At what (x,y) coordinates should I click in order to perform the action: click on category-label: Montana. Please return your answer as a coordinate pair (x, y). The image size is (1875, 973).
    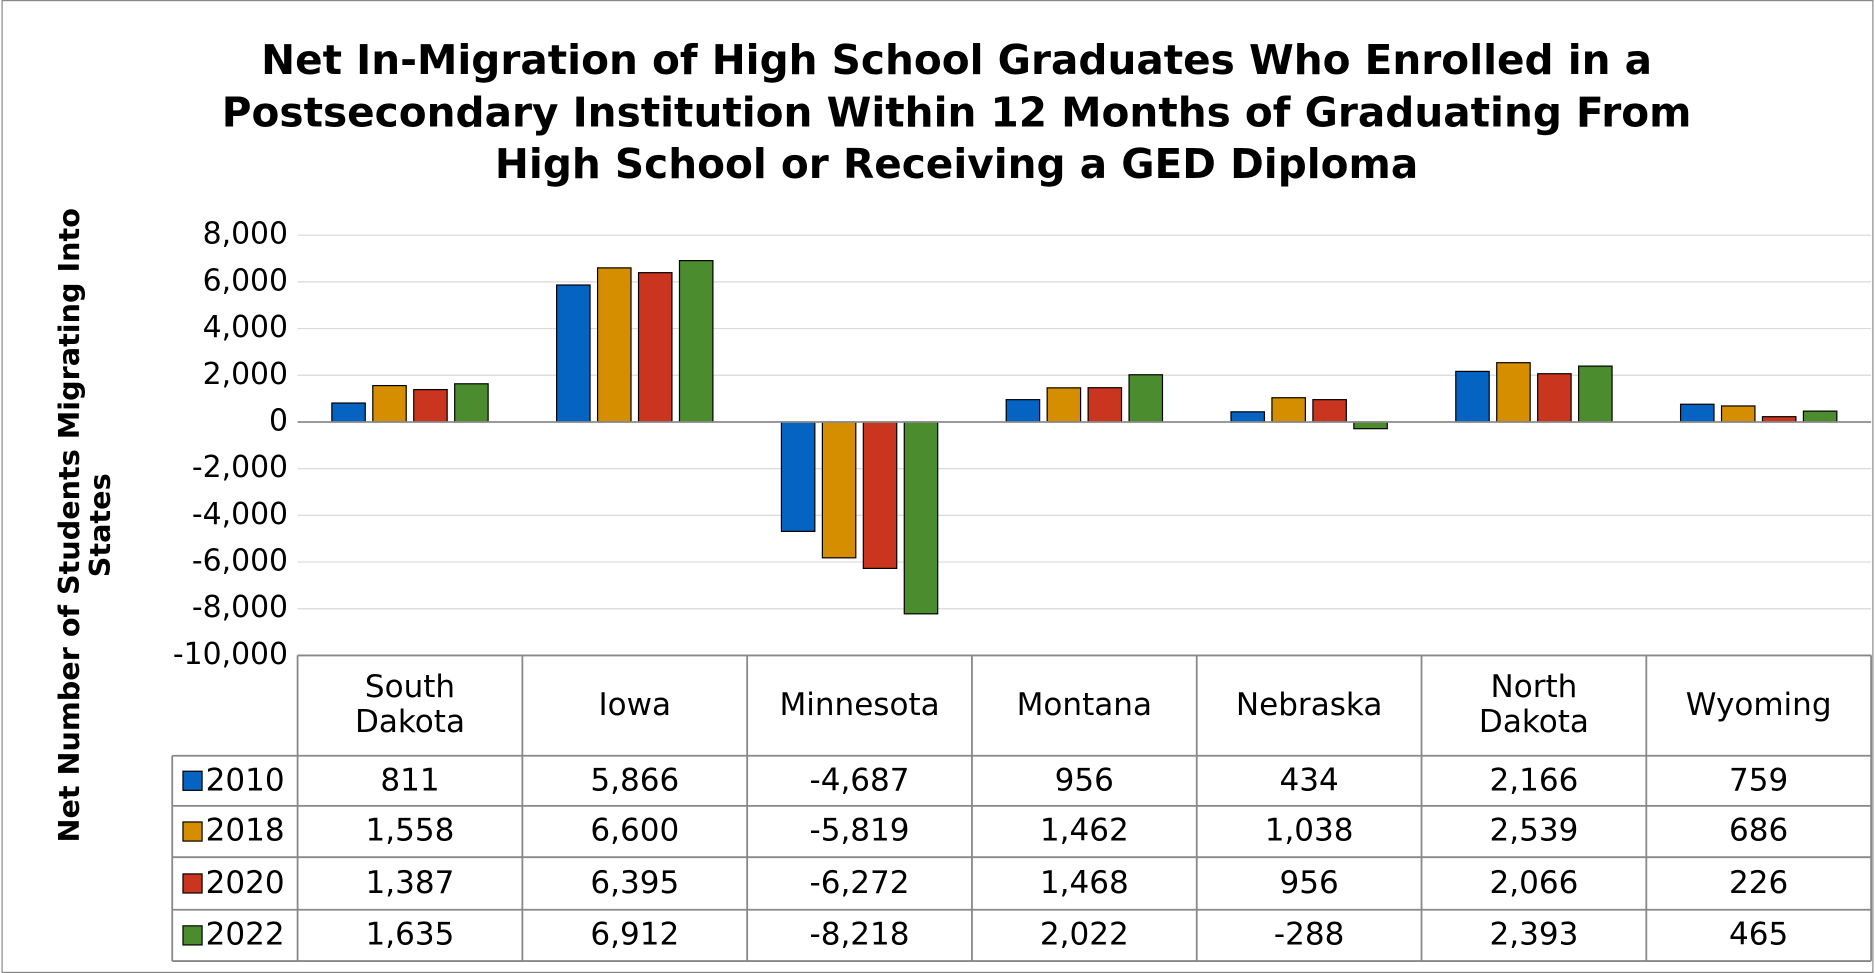
    Looking at the image, I should click on (1084, 705).